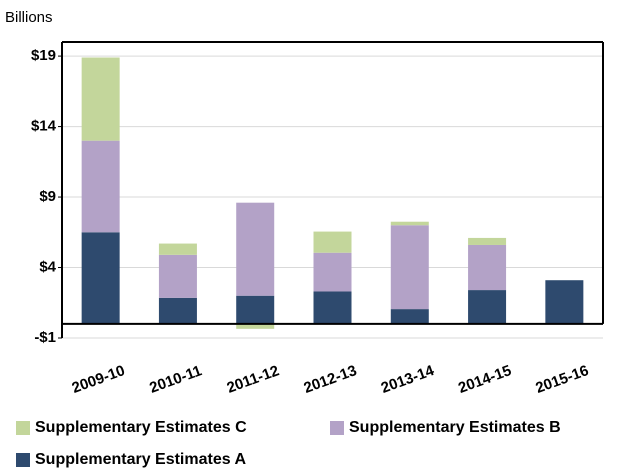 Image resolution: width=621 pixels, height=473 pixels. Describe the element at coordinates (47, 196) in the screenshot. I see `y-tick-label: $9` at that location.